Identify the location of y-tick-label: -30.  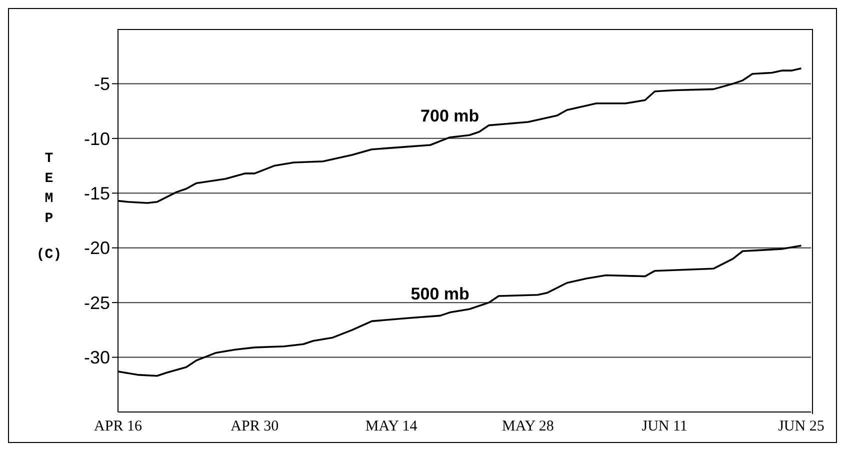
(97, 358).